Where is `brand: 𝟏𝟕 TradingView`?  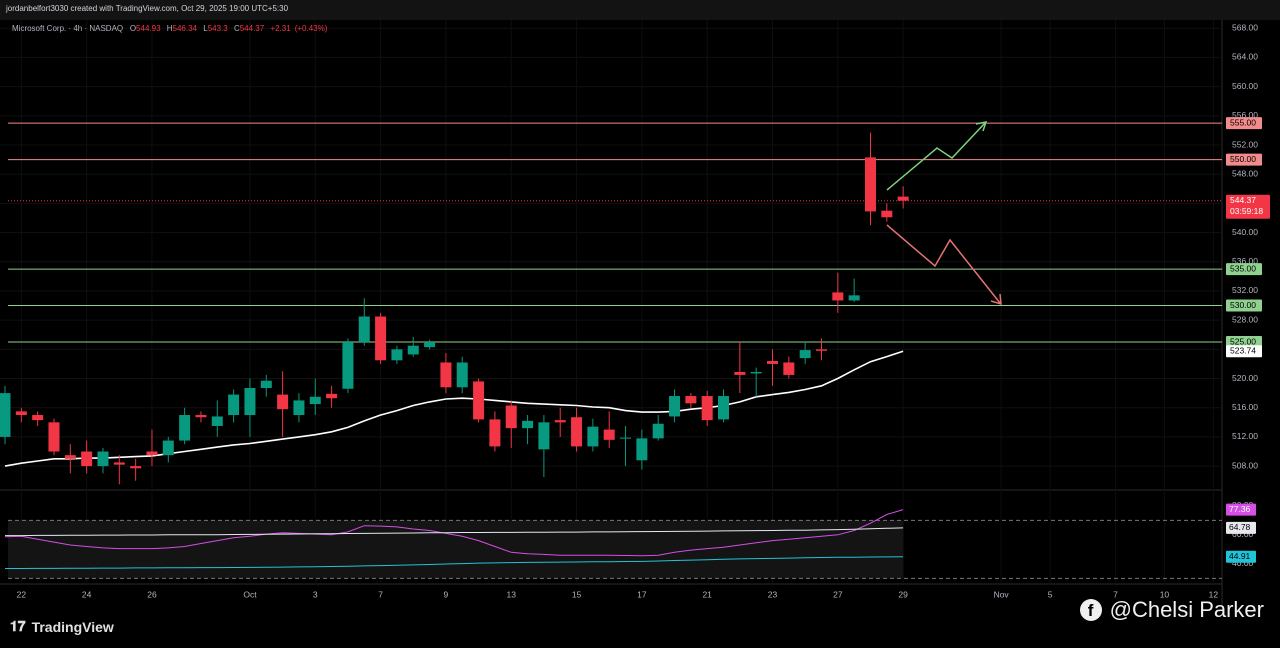 brand: 𝟏𝟕 TradingView is located at coordinates (62, 626).